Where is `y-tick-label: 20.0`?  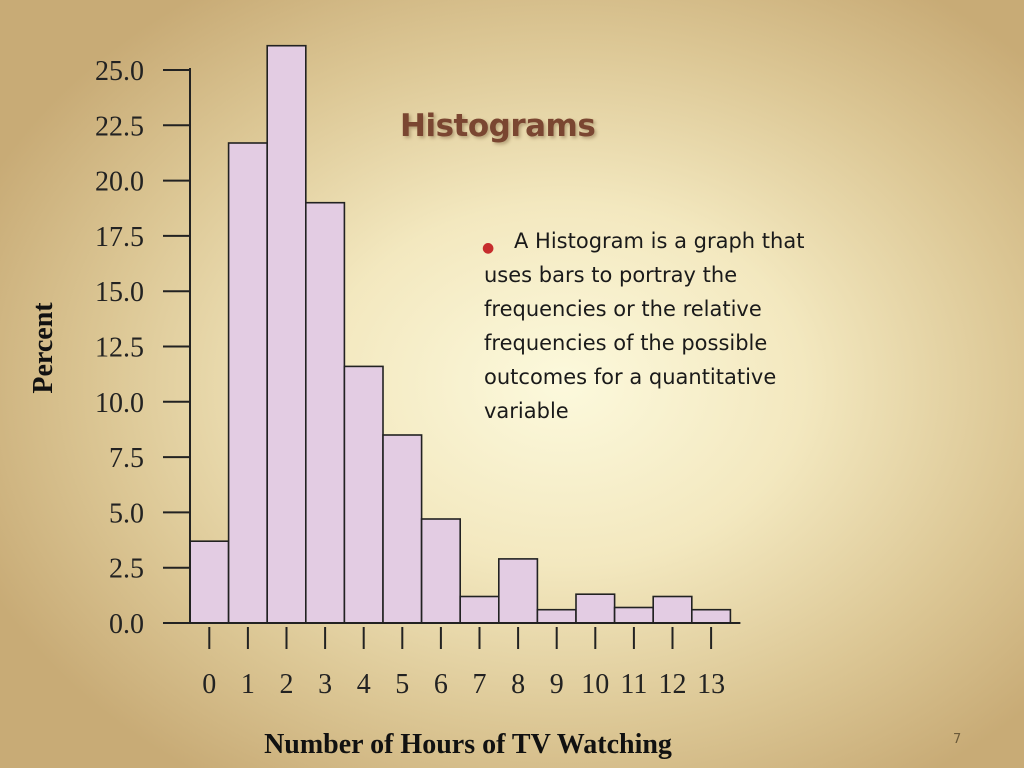 y-tick-label: 20.0 is located at coordinates (119, 182).